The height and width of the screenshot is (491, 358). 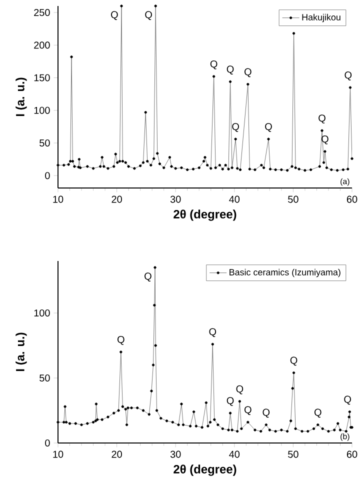 I want to click on legend-label: Basic ceramics (Izumiyama), so click(x=285, y=273).